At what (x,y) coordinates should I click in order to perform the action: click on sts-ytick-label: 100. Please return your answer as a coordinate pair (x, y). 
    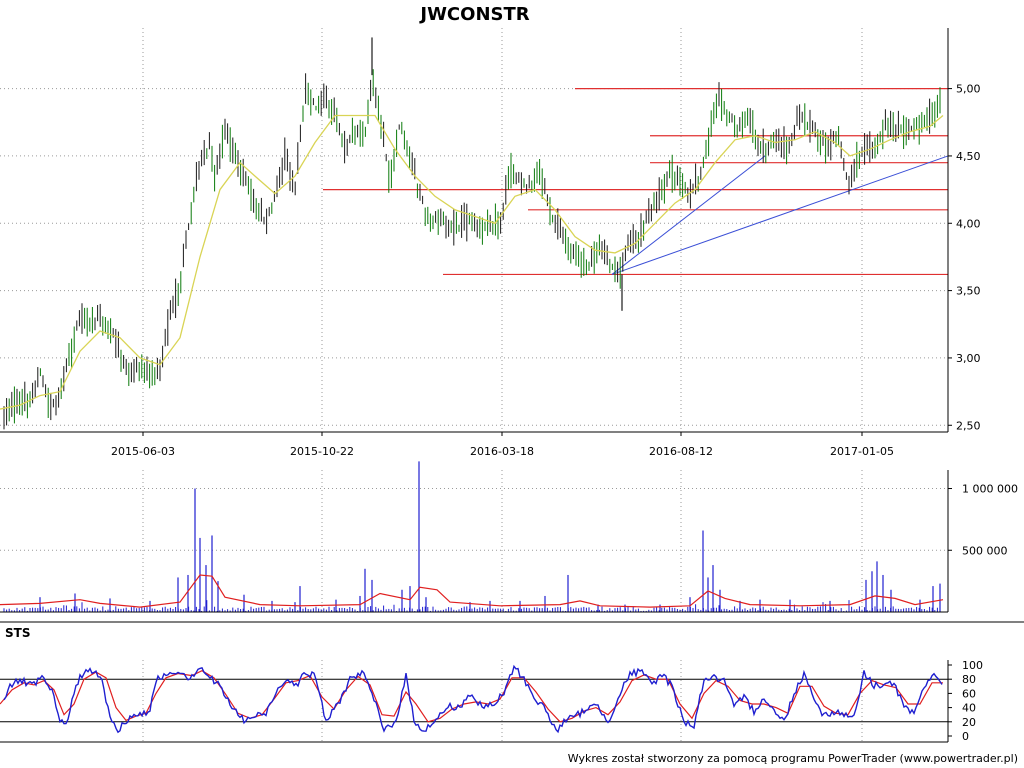
    Looking at the image, I should click on (972, 665).